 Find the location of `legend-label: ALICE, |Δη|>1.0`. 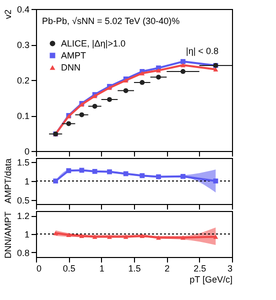

legend-label: ALICE, |Δη|>1.0 is located at coordinates (93, 43).